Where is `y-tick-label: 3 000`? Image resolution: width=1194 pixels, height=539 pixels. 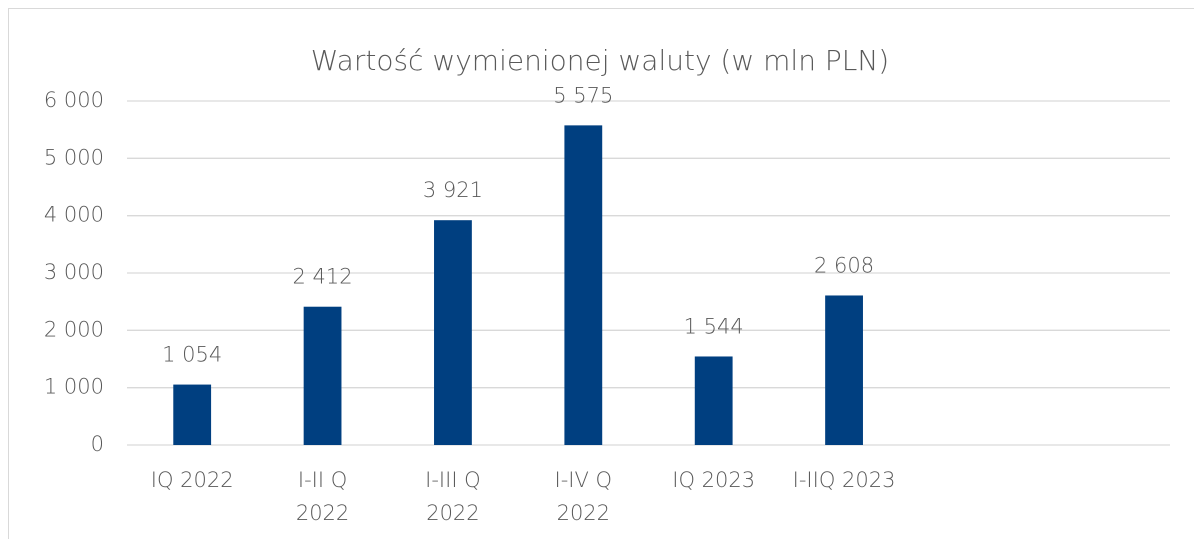 y-tick-label: 3 000 is located at coordinates (74, 272).